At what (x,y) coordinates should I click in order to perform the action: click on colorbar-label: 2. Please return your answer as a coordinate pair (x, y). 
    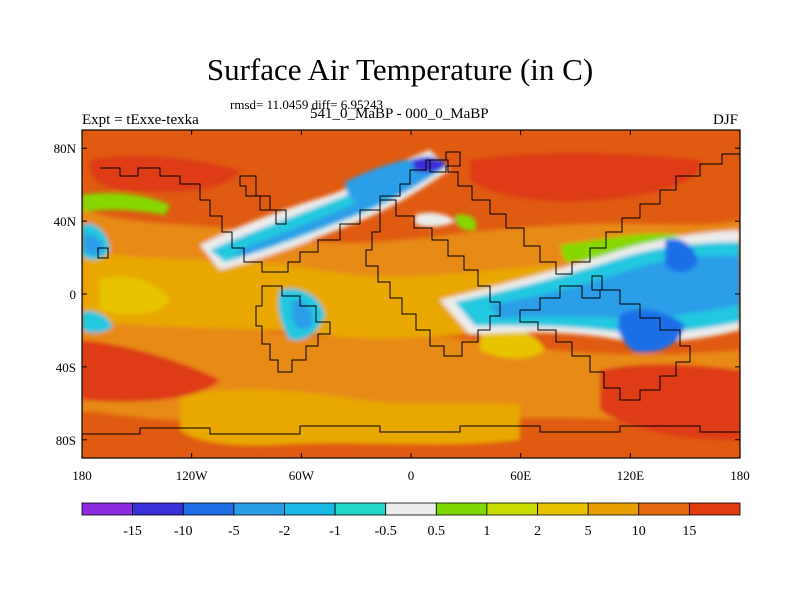
    Looking at the image, I should click on (537, 531).